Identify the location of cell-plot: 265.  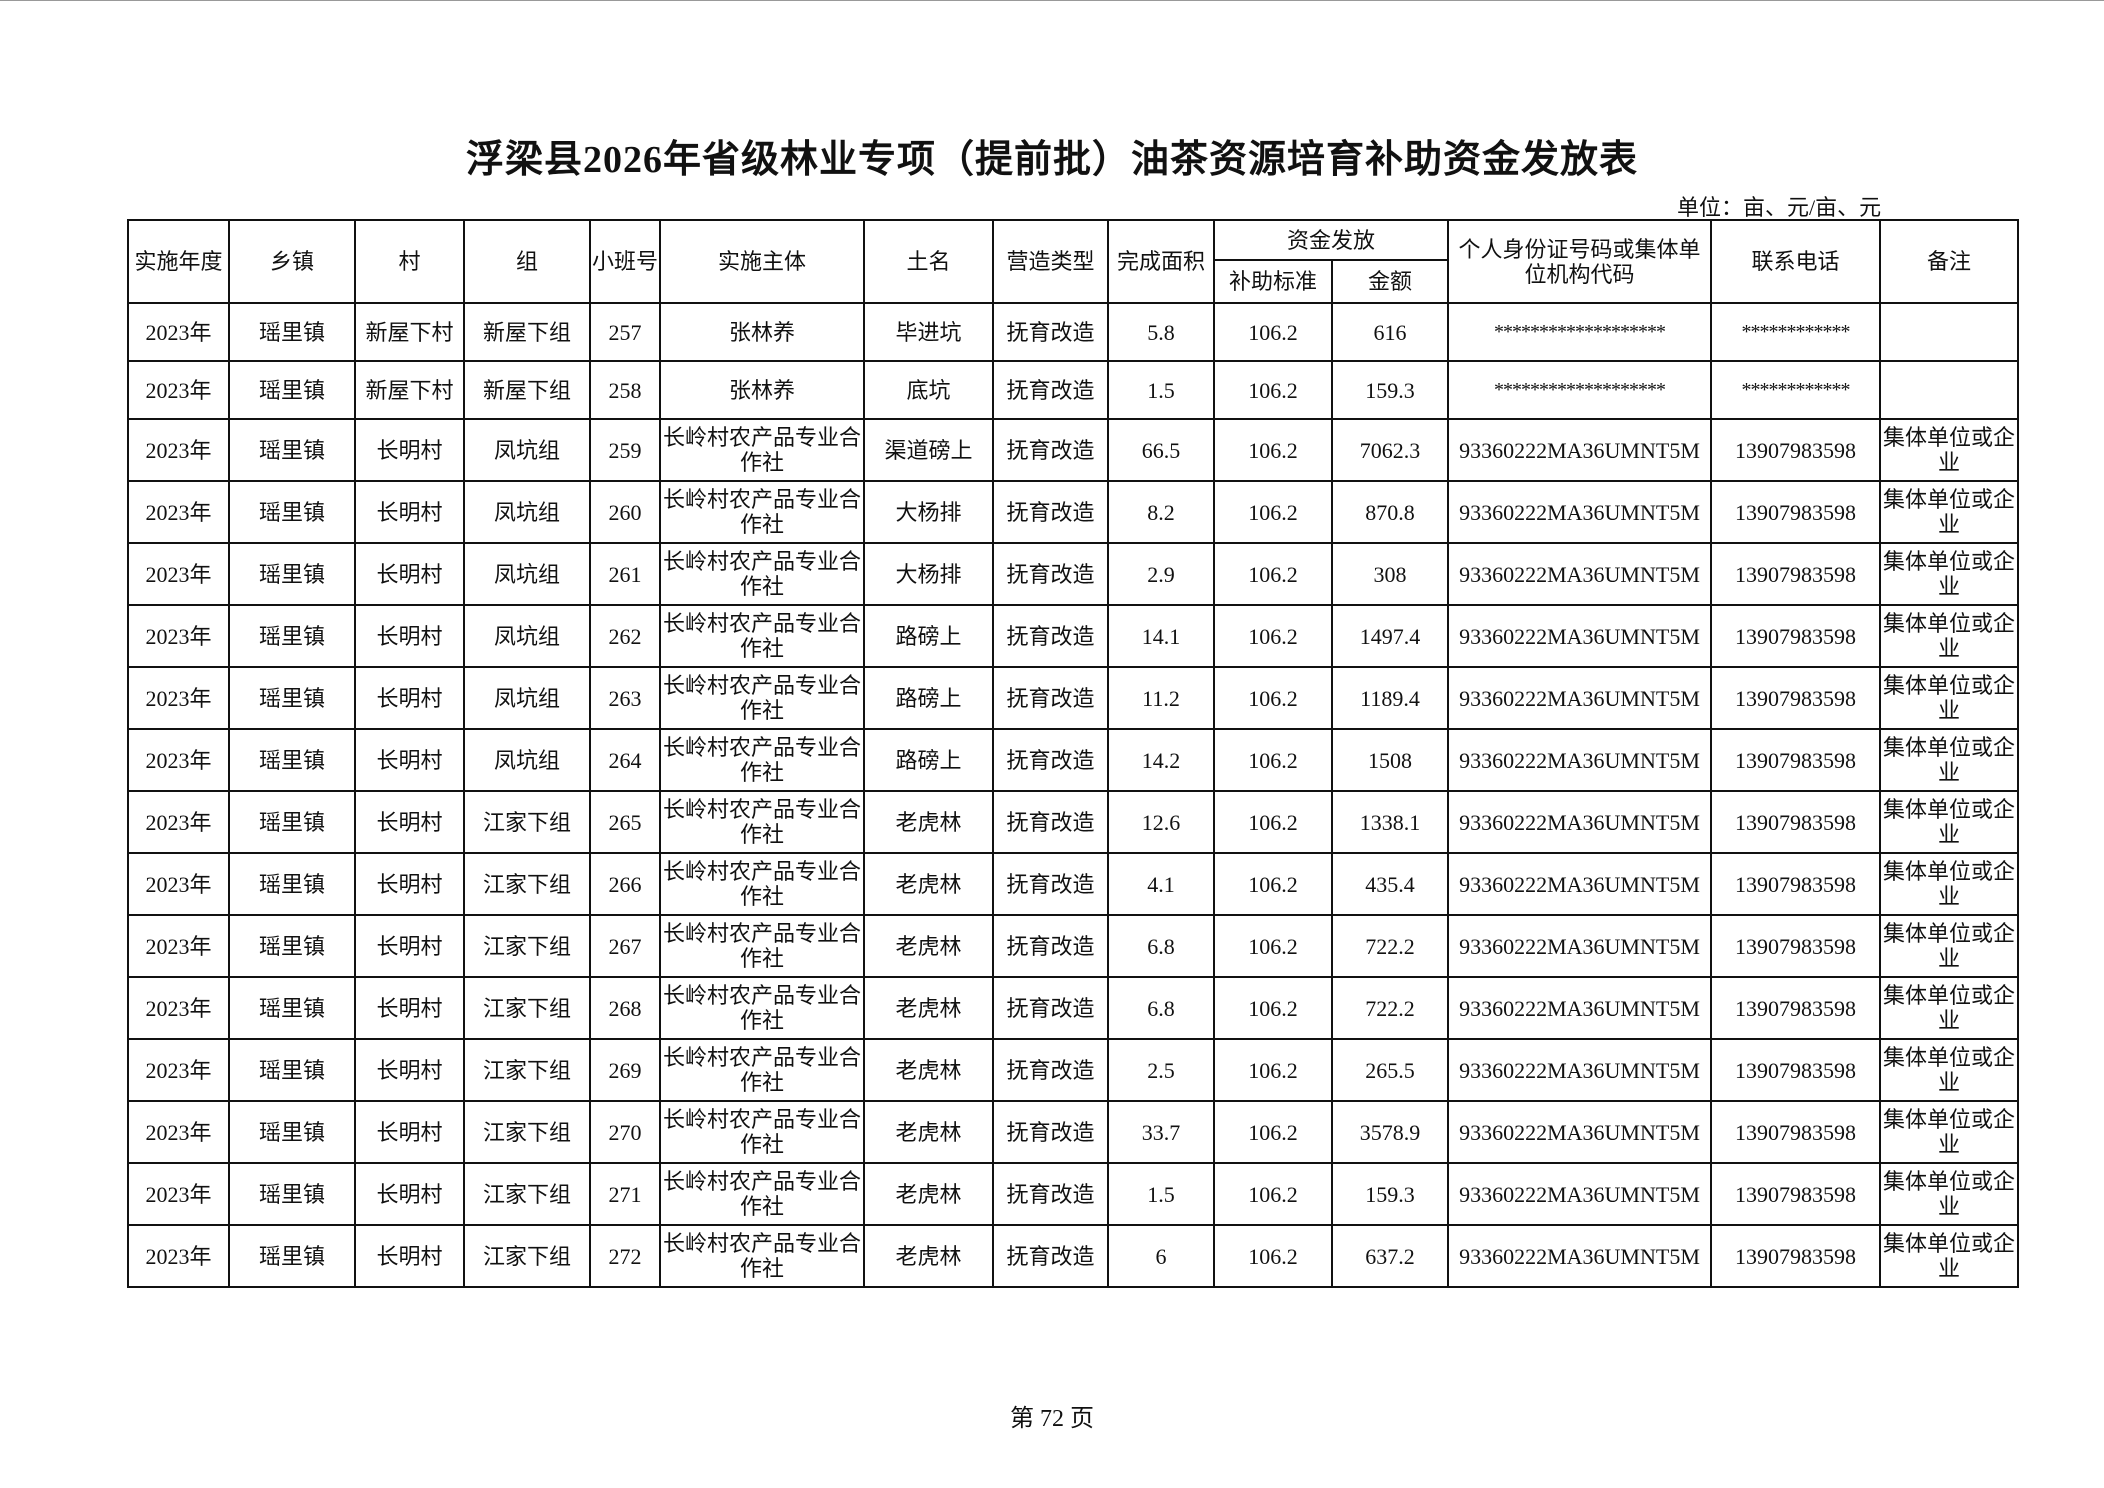
(625, 822).